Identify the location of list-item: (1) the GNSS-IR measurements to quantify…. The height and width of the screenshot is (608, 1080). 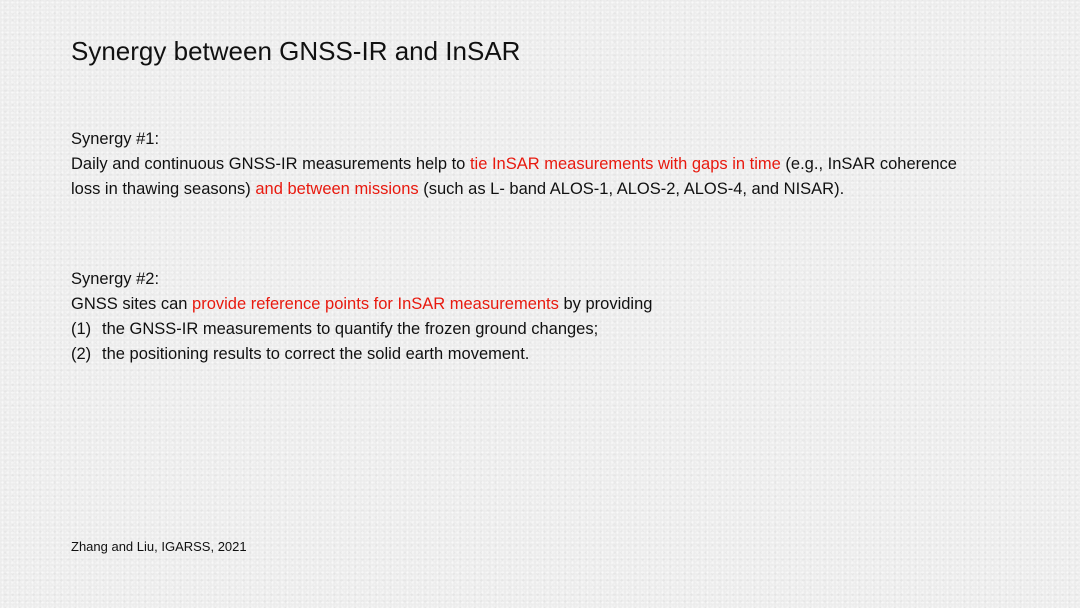
(521, 329).